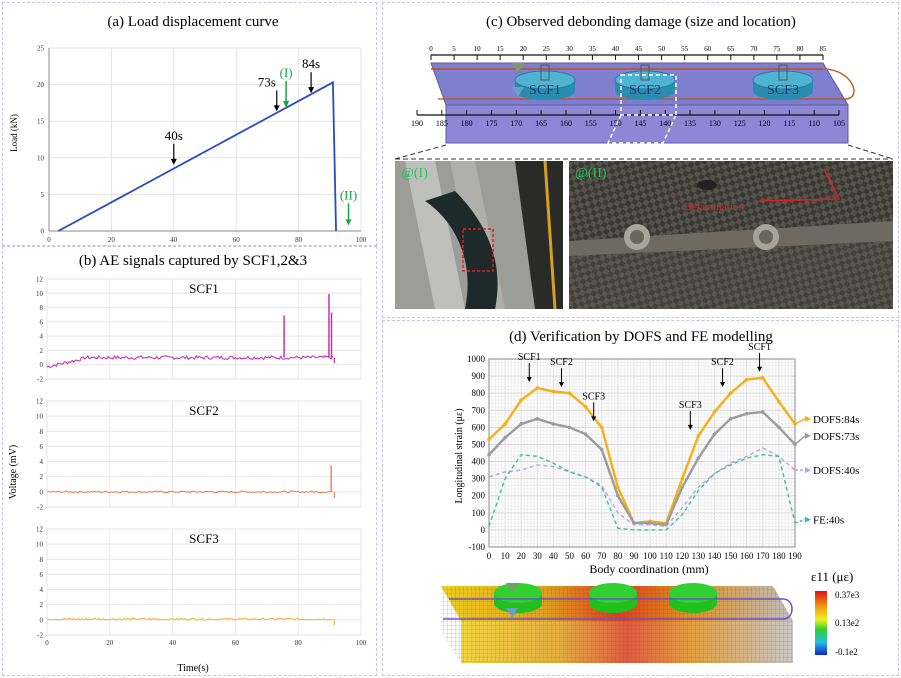 The image size is (901, 678). I want to click on bottom-ruler-label: 110, so click(814, 123).